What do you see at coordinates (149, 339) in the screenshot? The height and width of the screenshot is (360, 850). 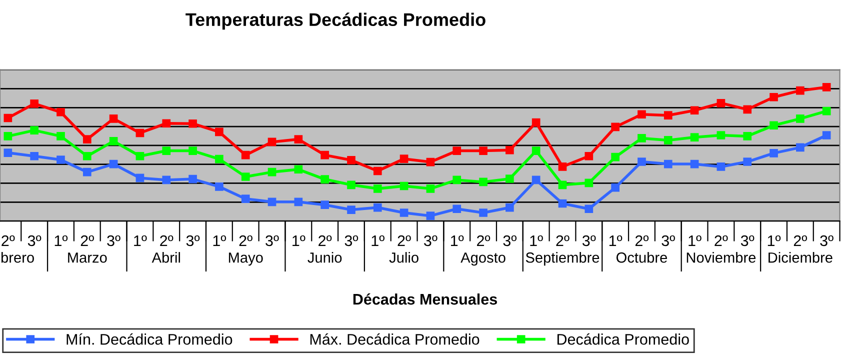 I see `legend-label: Mín. Decádica Promedio` at bounding box center [149, 339].